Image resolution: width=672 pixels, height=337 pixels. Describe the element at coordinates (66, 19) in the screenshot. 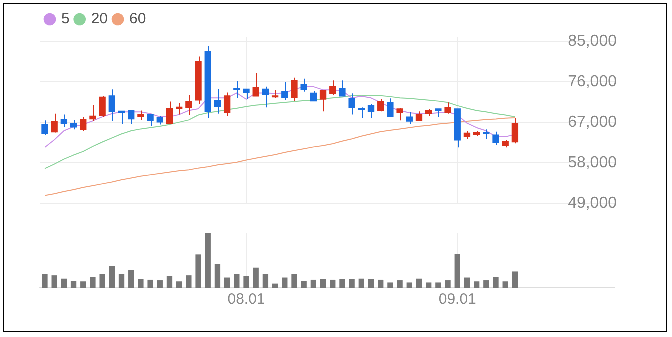

I see `legend-label: 5` at that location.